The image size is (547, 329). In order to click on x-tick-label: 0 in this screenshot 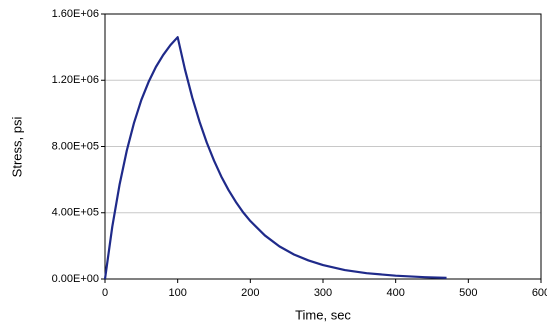, I will do `click(105, 293)`.